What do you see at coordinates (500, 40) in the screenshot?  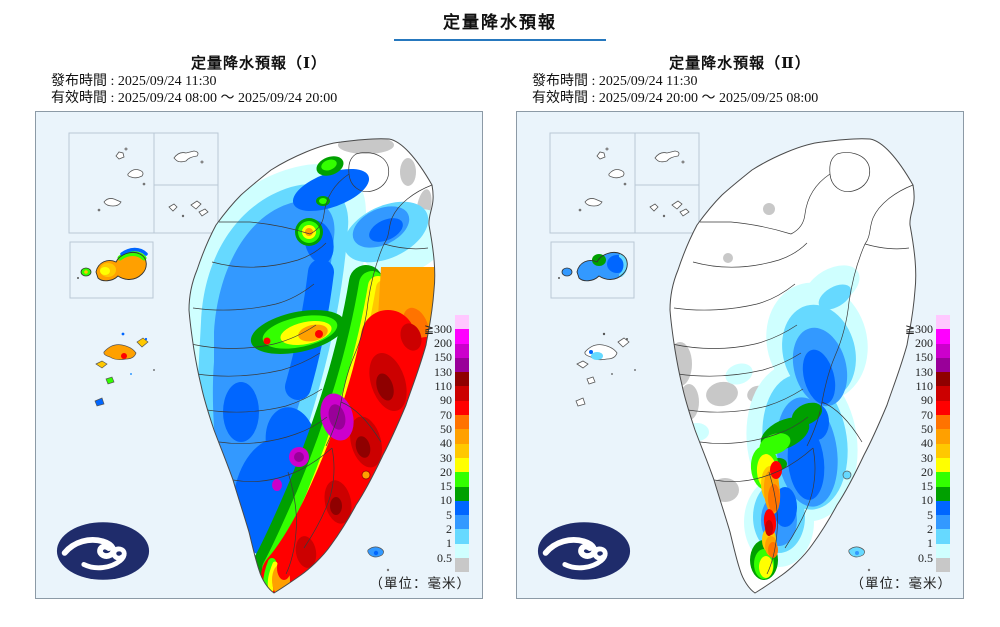 I see `title-underline` at bounding box center [500, 40].